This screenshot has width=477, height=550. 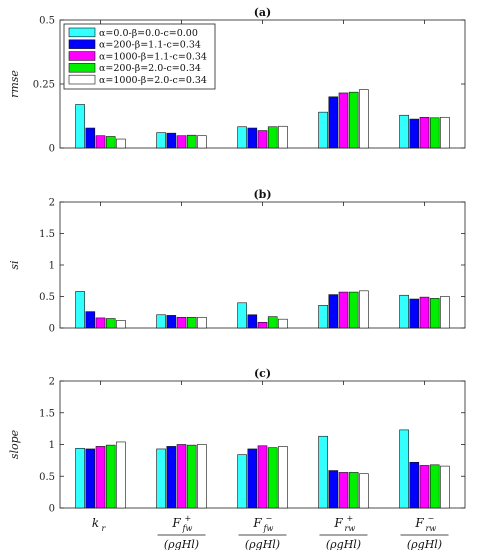 What do you see at coordinates (150, 45) in the screenshot?
I see `legend-entry: α=200-β=1.1-c=0.34` at bounding box center [150, 45].